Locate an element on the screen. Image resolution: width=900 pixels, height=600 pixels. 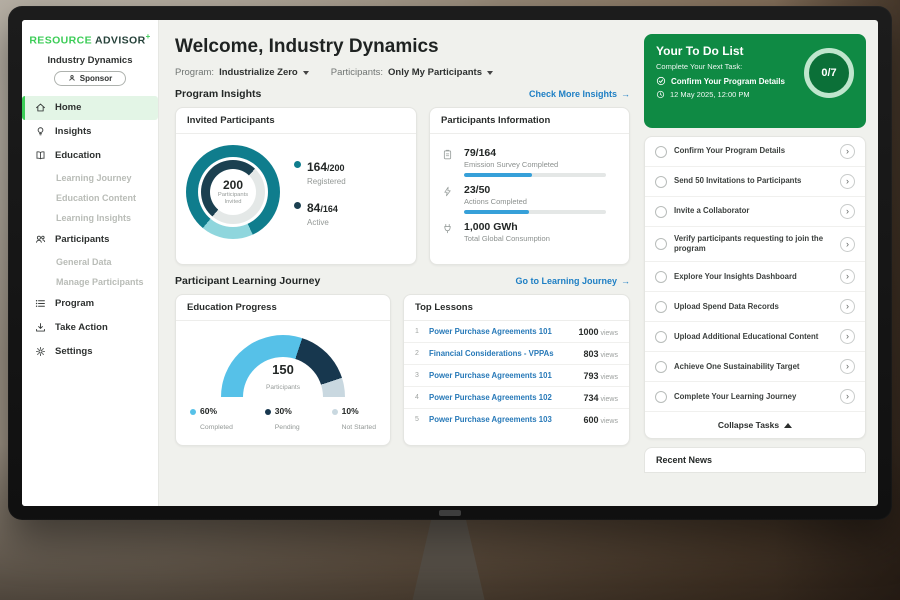
task-row: Invite a Collaborator › is located at coordinates (755, 212).